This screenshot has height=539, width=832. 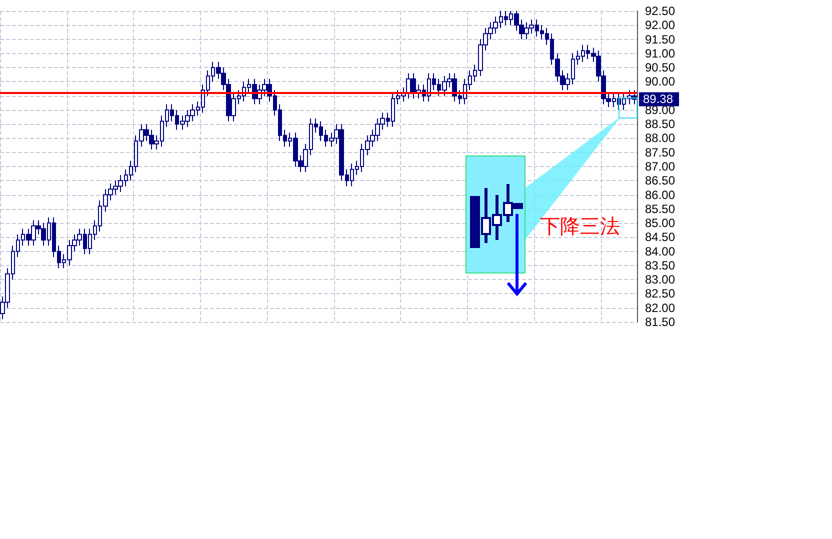 I want to click on y-tick-label: 91.00, so click(x=660, y=53).